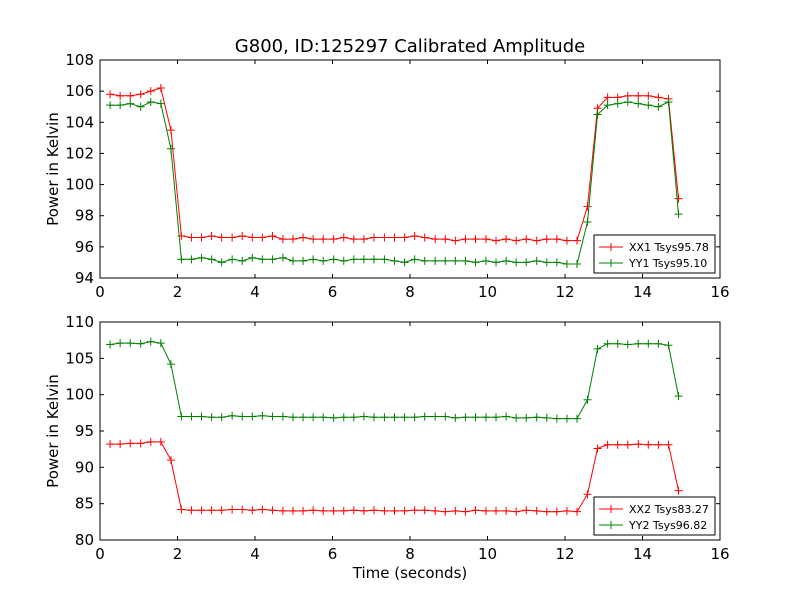 The height and width of the screenshot is (600, 800). I want to click on chart-title: G800, ID:125297 Calibrated Amplitude, so click(410, 46).